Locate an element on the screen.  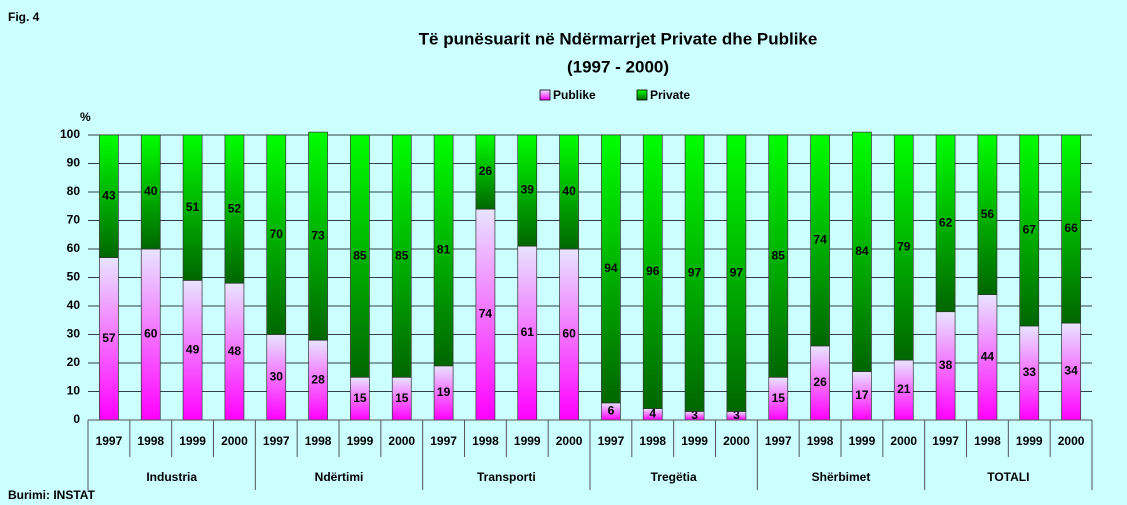
value-label: 84 is located at coordinates (862, 251).